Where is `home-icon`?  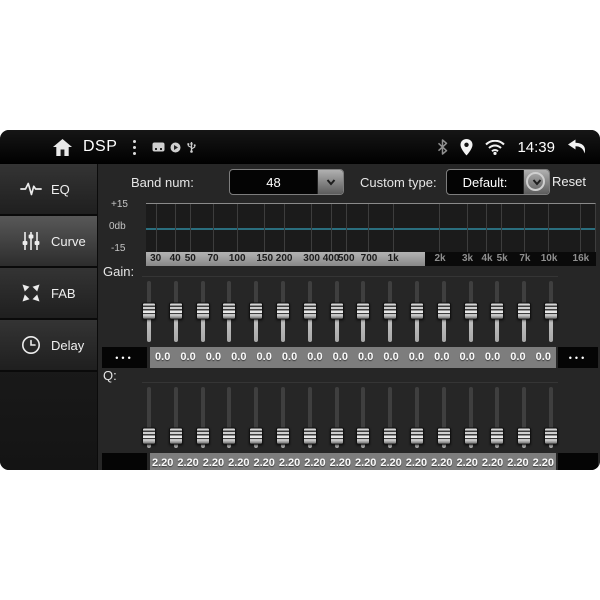
home-icon is located at coordinates (62, 147).